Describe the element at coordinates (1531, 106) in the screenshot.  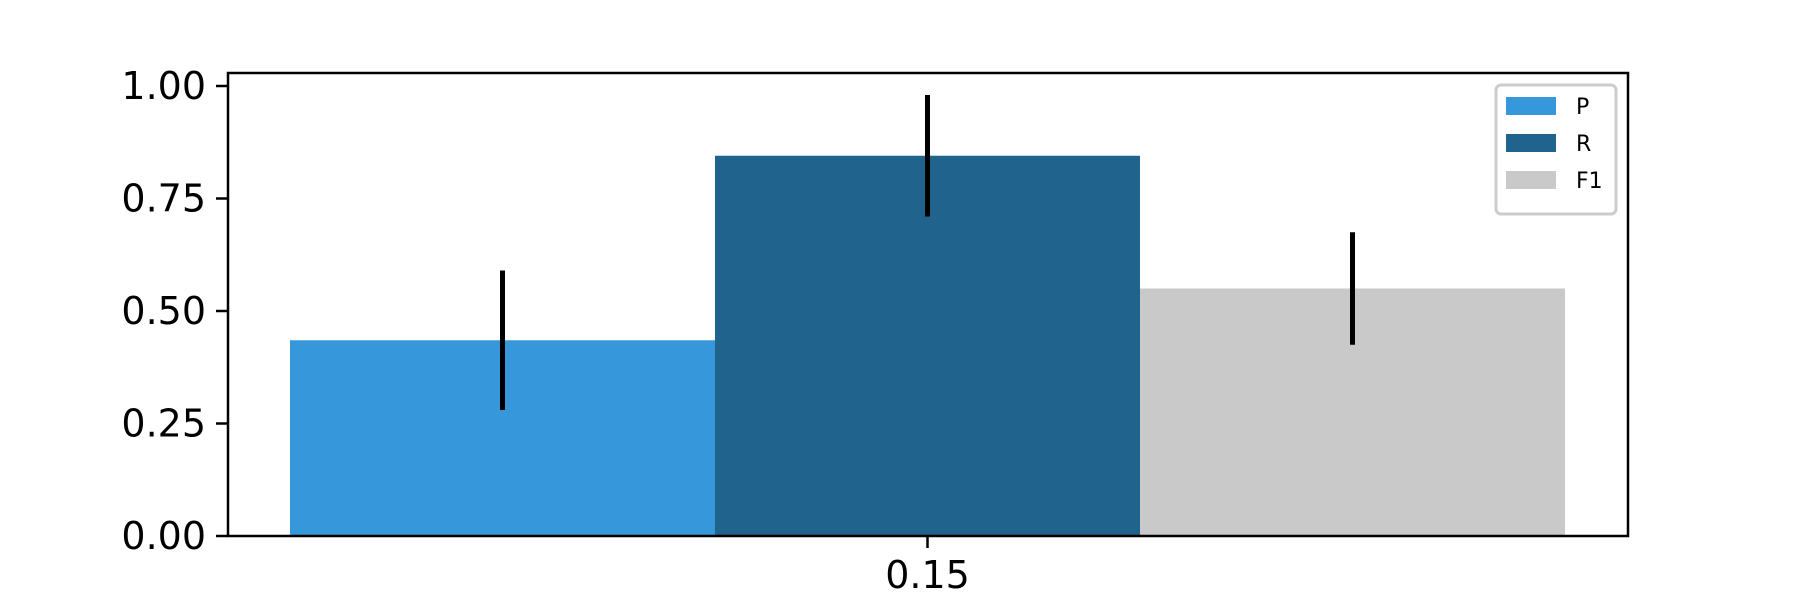
I see `legend-swatch-p` at that location.